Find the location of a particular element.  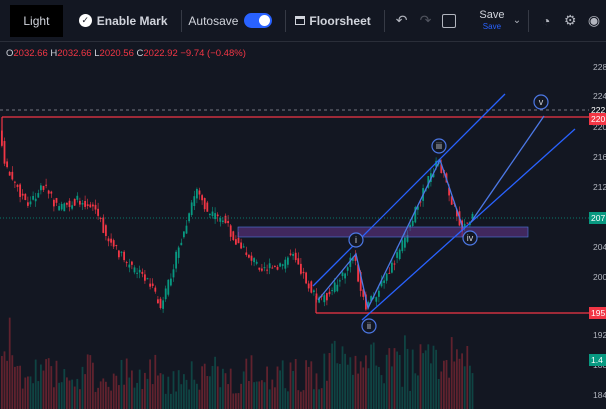

floorsheet-button: Floorsheet is located at coordinates (334, 21).